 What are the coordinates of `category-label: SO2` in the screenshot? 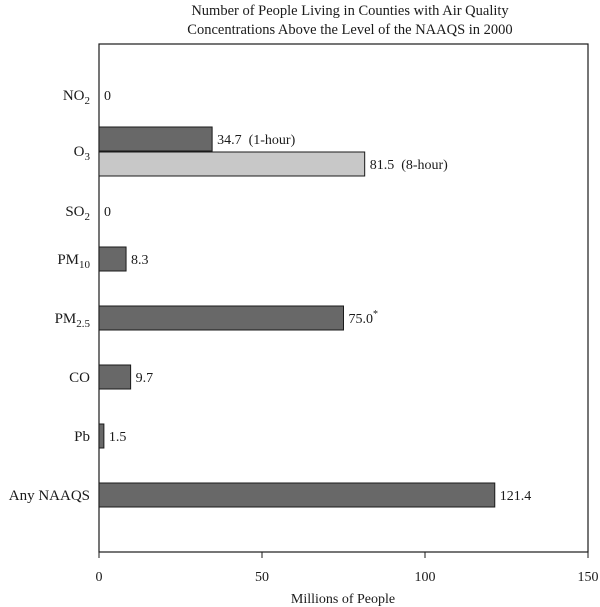 It's located at (77, 213).